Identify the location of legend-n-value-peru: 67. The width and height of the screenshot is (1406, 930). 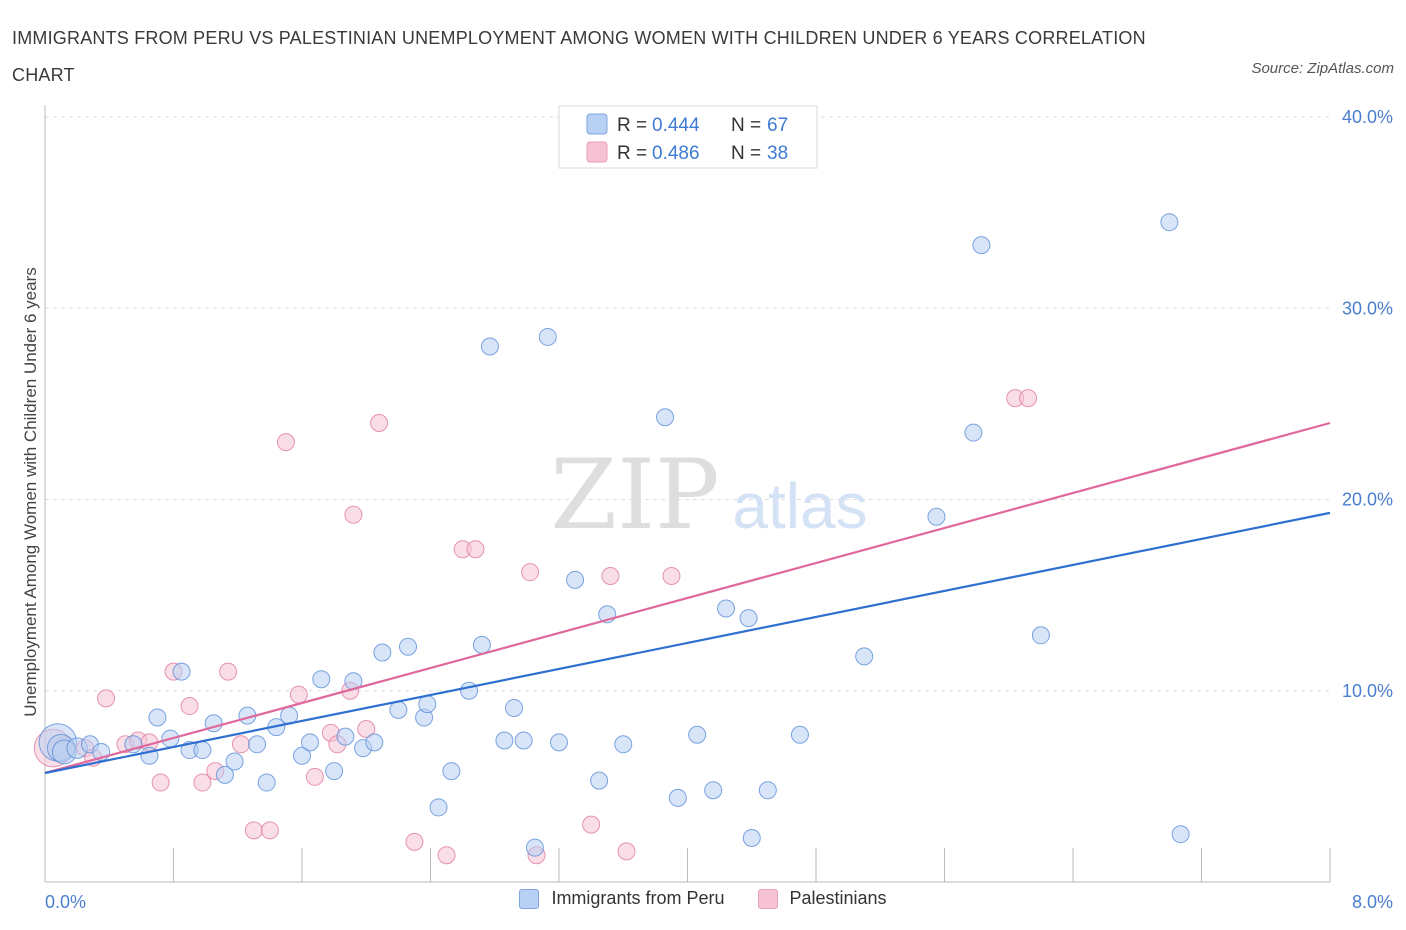
(777, 125).